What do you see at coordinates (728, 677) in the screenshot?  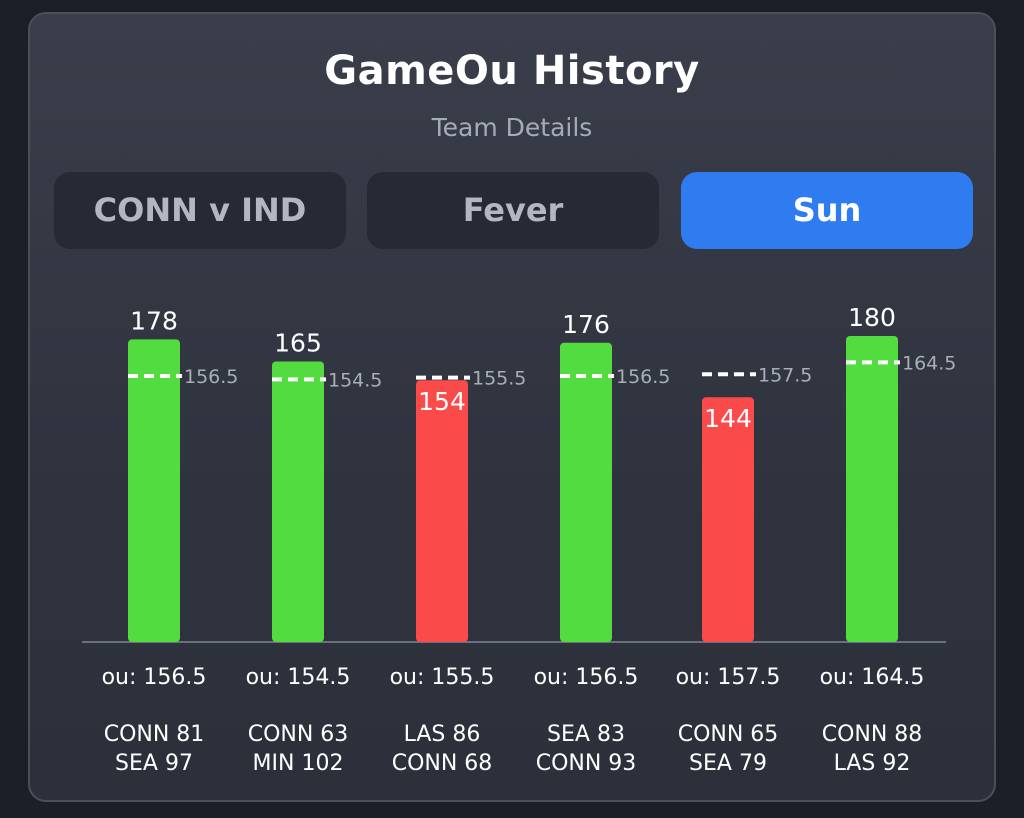 I see `ou-tick-label: ou: 157.5` at bounding box center [728, 677].